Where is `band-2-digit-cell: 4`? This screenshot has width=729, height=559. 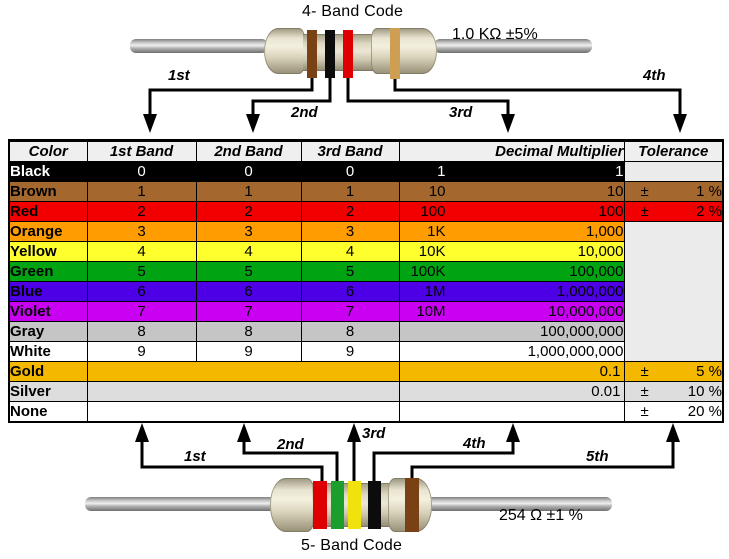
band-2-digit-cell: 4 is located at coordinates (248, 251).